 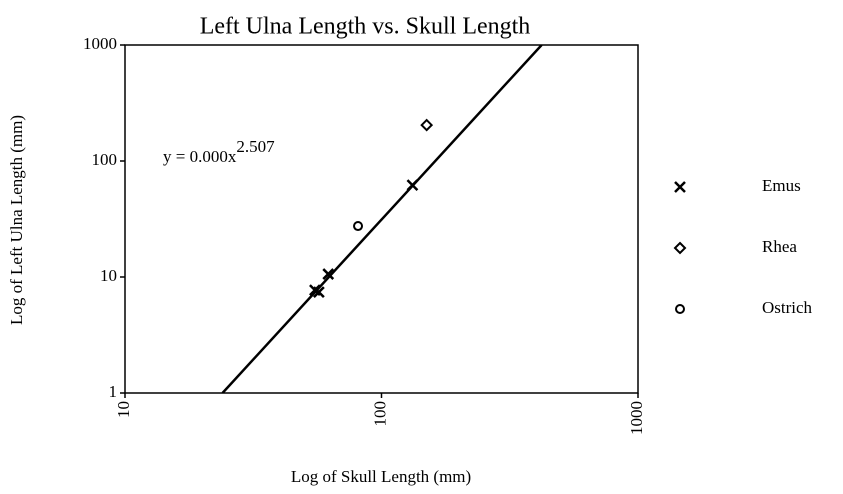 What do you see at coordinates (379, 414) in the screenshot?
I see `x-tick-label: 100` at bounding box center [379, 414].